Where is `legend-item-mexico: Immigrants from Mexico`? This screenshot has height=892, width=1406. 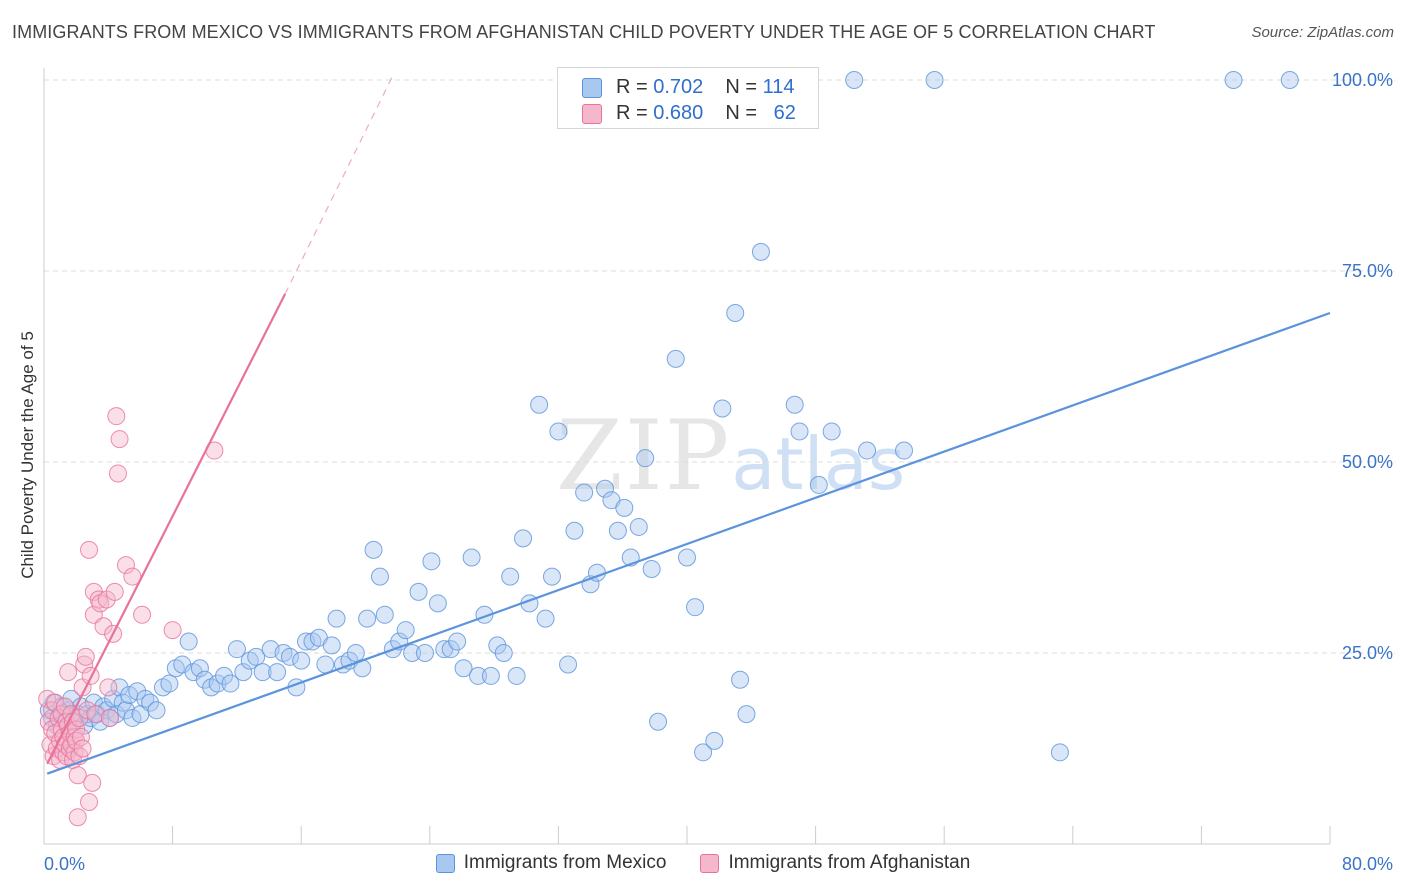
legend-item-mexico: Immigrants from Mexico is located at coordinates (550, 863).